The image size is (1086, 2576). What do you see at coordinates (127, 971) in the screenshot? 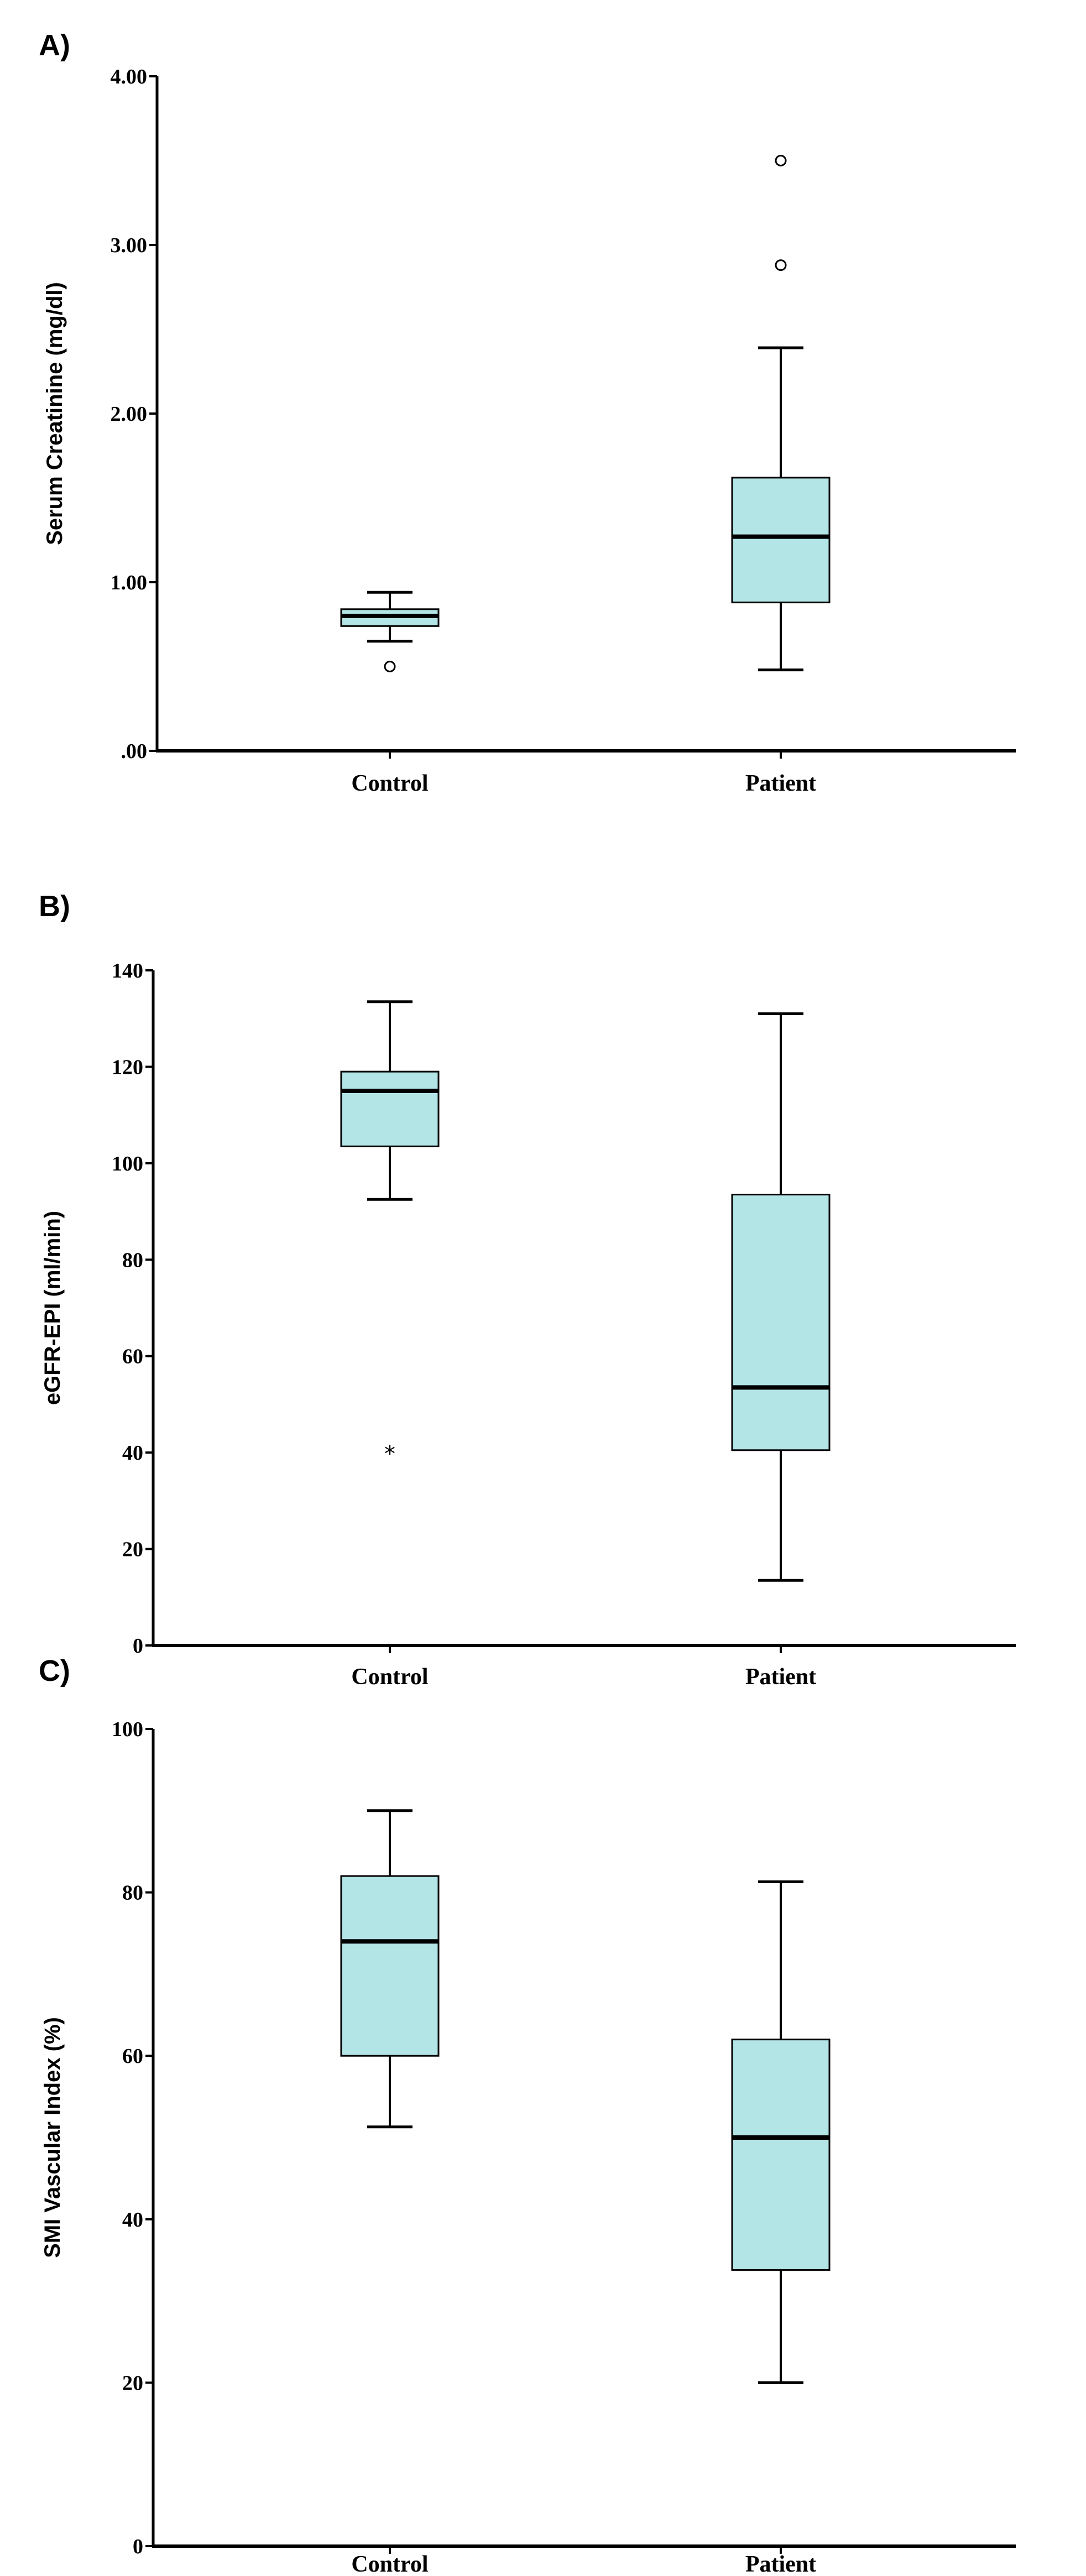
I see `y-tick-label: 140` at bounding box center [127, 971].